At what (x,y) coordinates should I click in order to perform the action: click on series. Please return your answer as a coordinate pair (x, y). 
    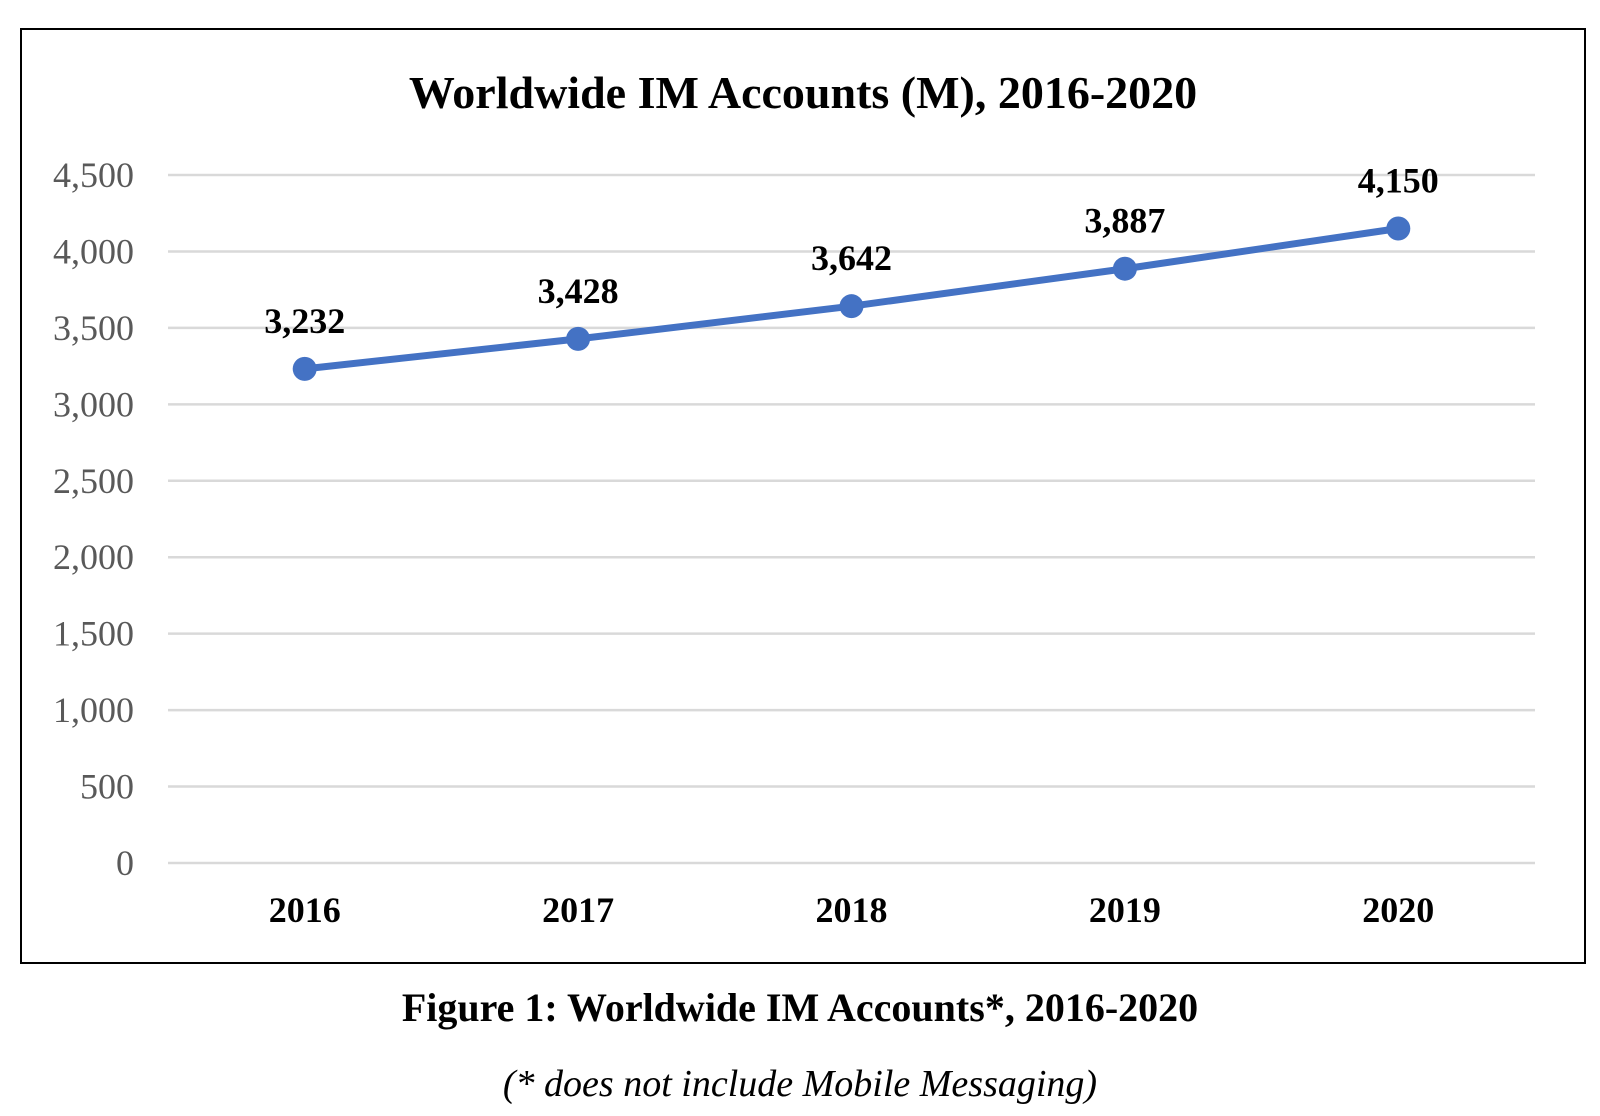
    Looking at the image, I should click on (851, 298).